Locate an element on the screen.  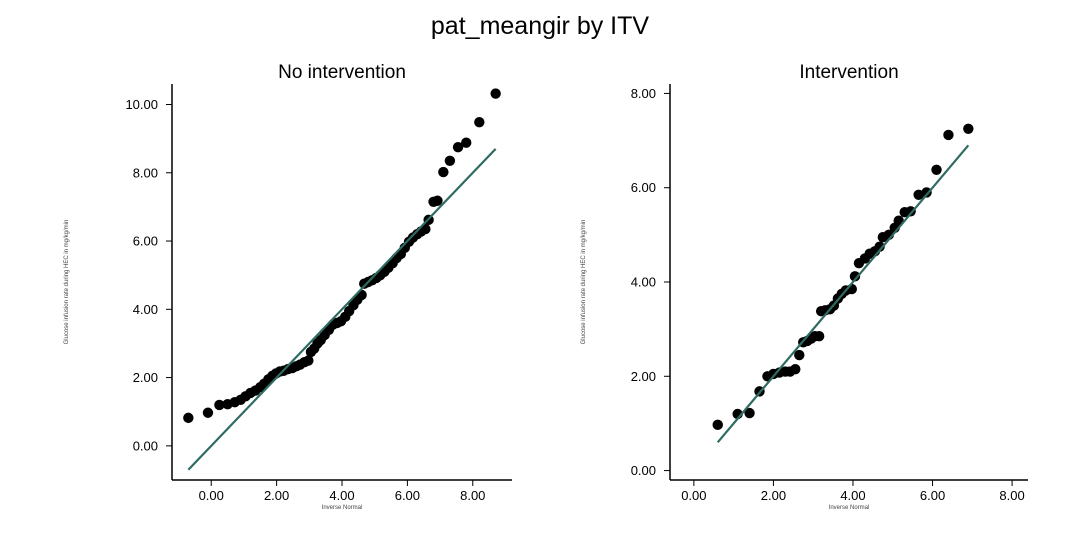
panel-title: No intervention is located at coordinates (342, 72).